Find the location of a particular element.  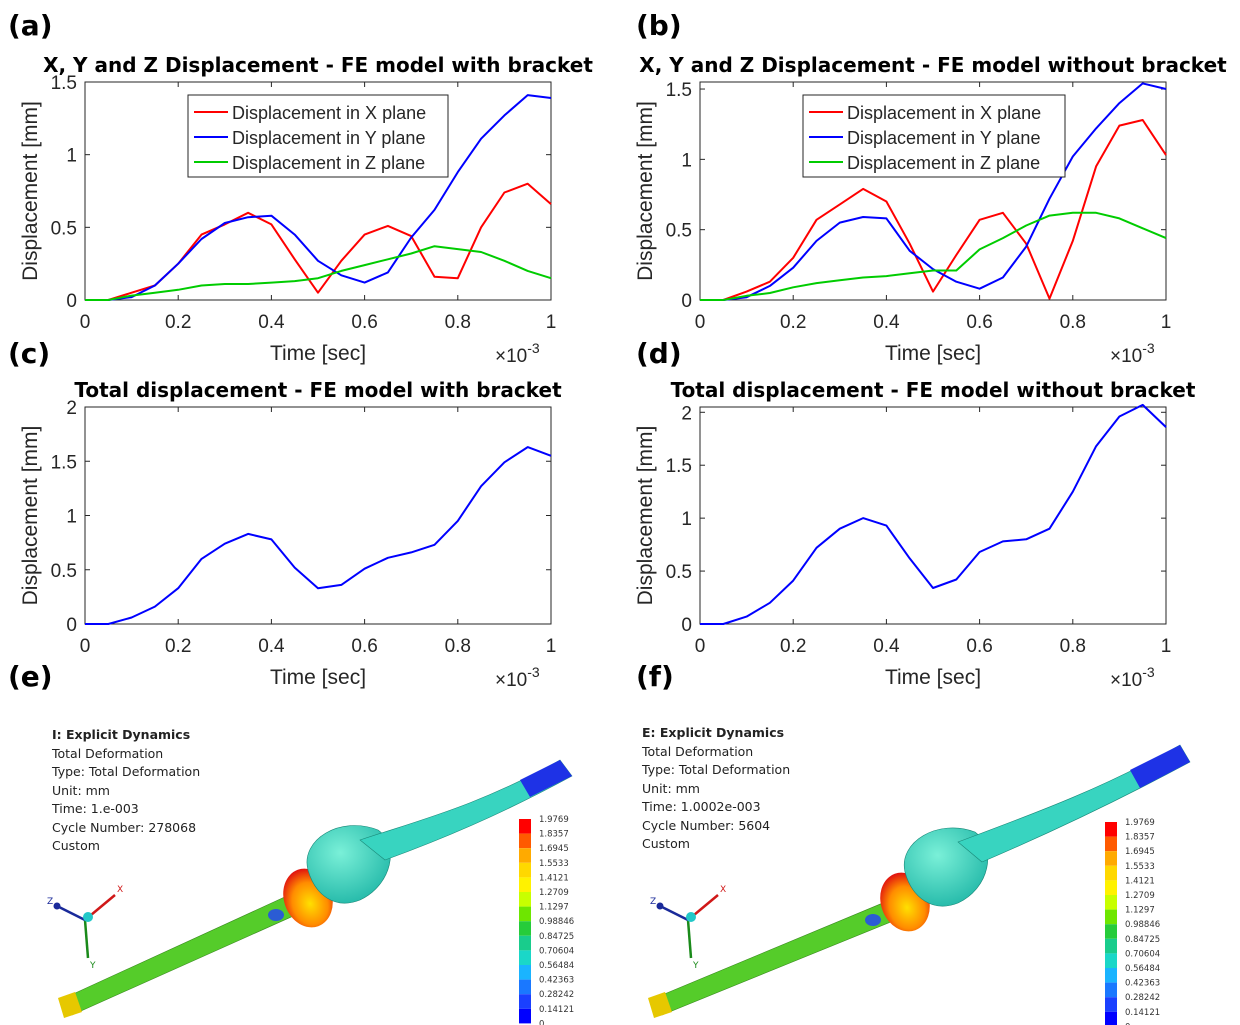

colorbar-label: 0.56484 is located at coordinates (556, 966).